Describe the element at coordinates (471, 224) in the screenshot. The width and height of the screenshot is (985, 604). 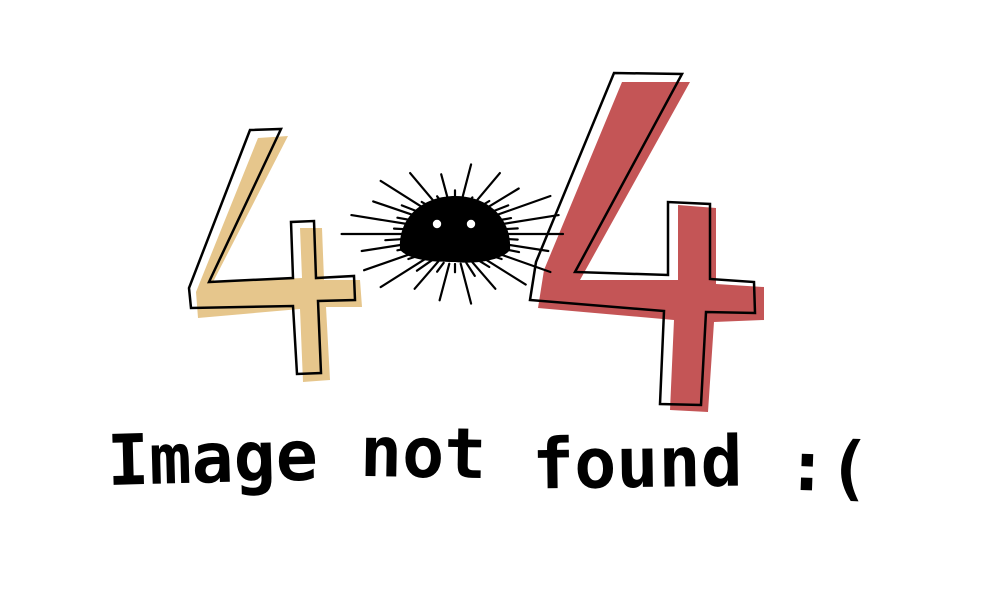
I see `urchin-right-eye` at that location.